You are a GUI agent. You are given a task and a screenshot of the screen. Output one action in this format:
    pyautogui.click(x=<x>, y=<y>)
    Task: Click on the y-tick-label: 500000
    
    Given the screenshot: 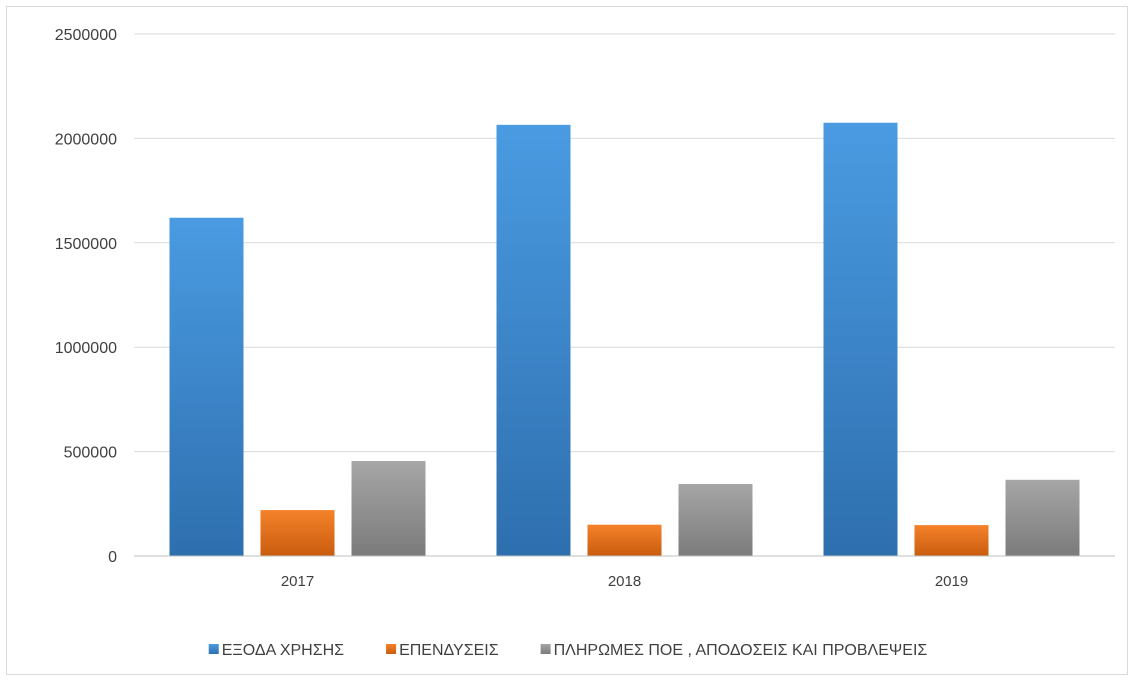 What is the action you would take?
    pyautogui.click(x=90, y=453)
    